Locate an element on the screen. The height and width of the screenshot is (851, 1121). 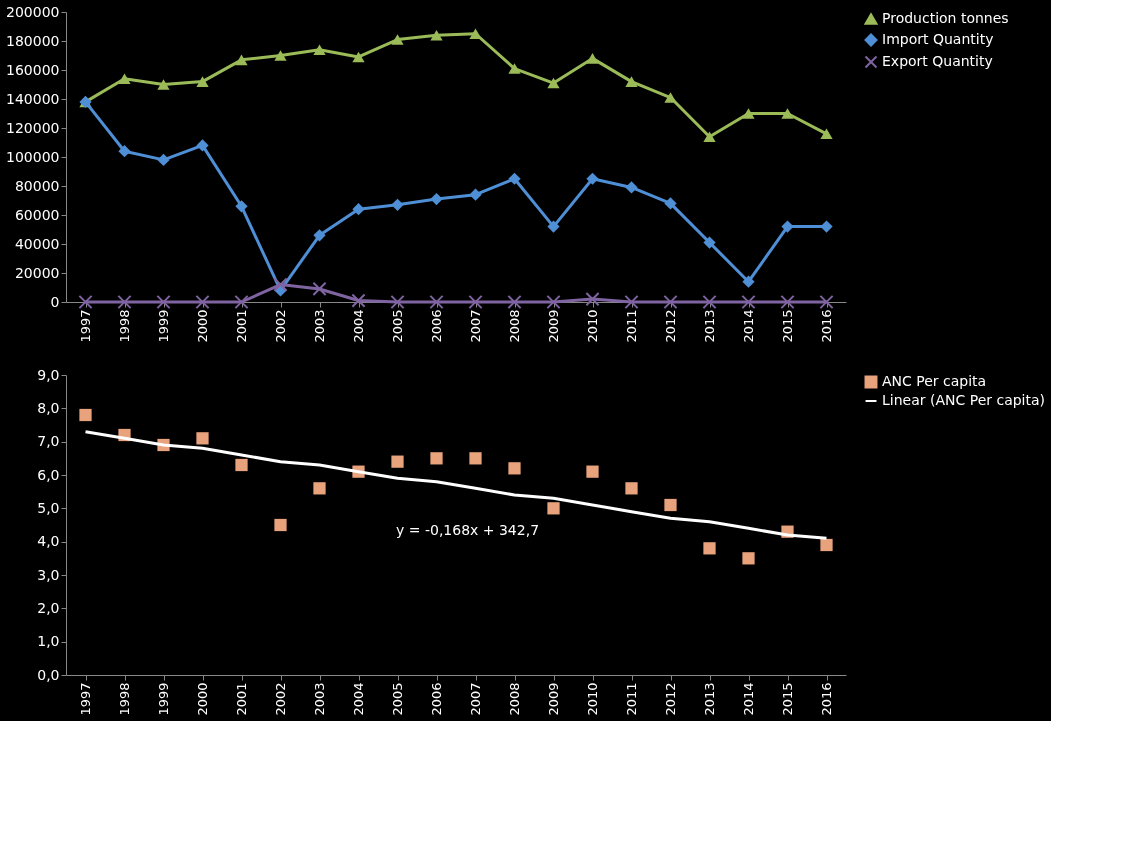
y-tick-label: 140000 is located at coordinates (33, 98).